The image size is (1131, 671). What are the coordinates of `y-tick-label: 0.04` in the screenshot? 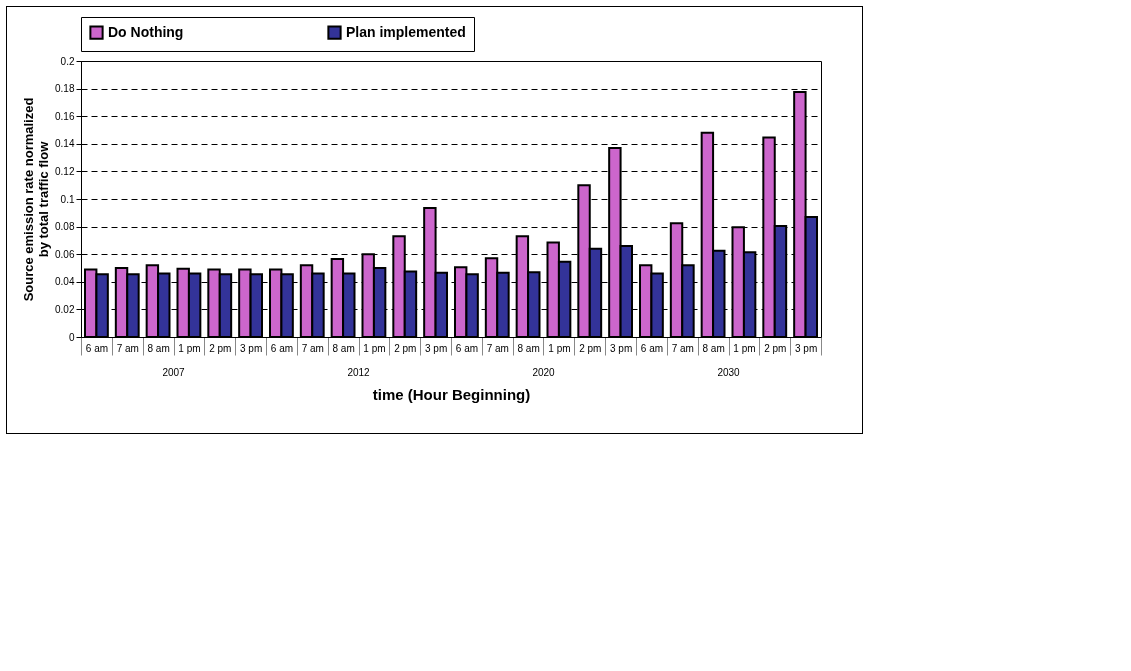 It's located at (65, 282).